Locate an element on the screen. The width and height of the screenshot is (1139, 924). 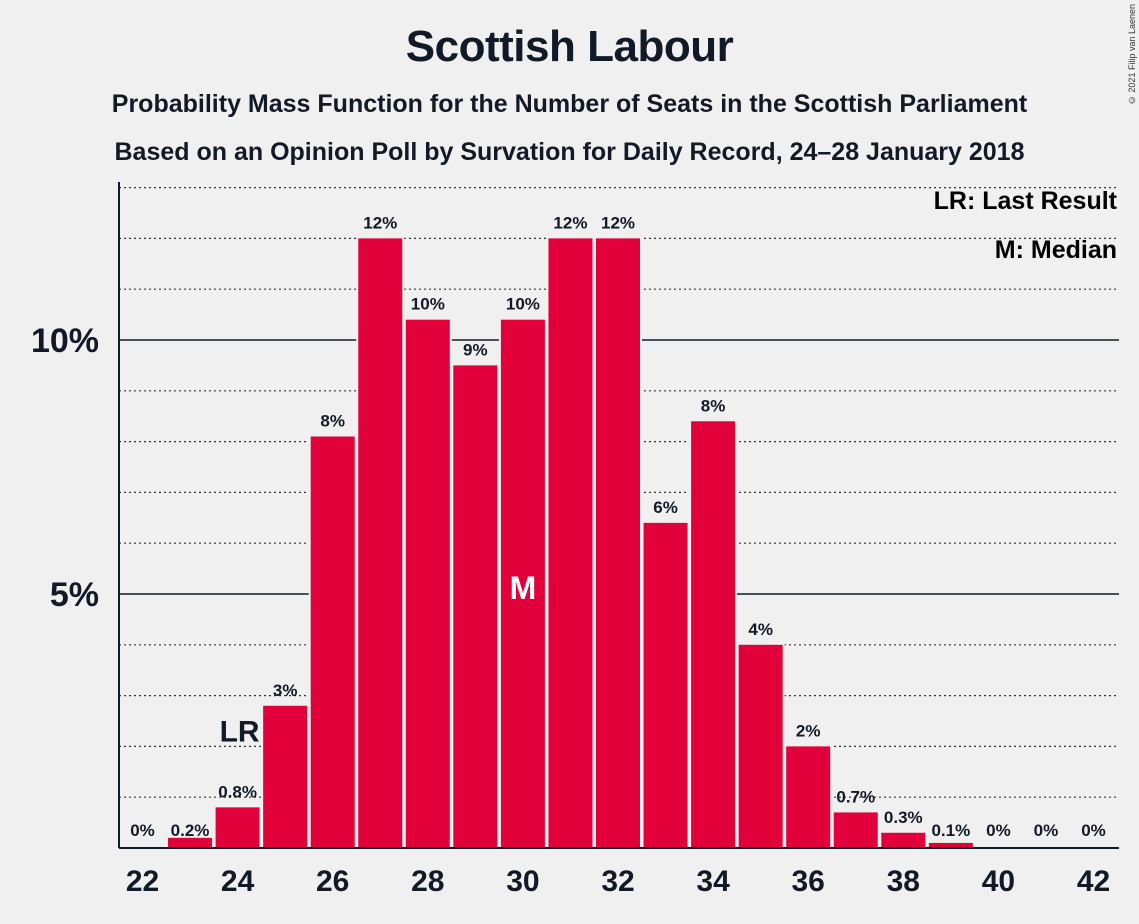
data-label-26: 8% is located at coordinates (332, 421).